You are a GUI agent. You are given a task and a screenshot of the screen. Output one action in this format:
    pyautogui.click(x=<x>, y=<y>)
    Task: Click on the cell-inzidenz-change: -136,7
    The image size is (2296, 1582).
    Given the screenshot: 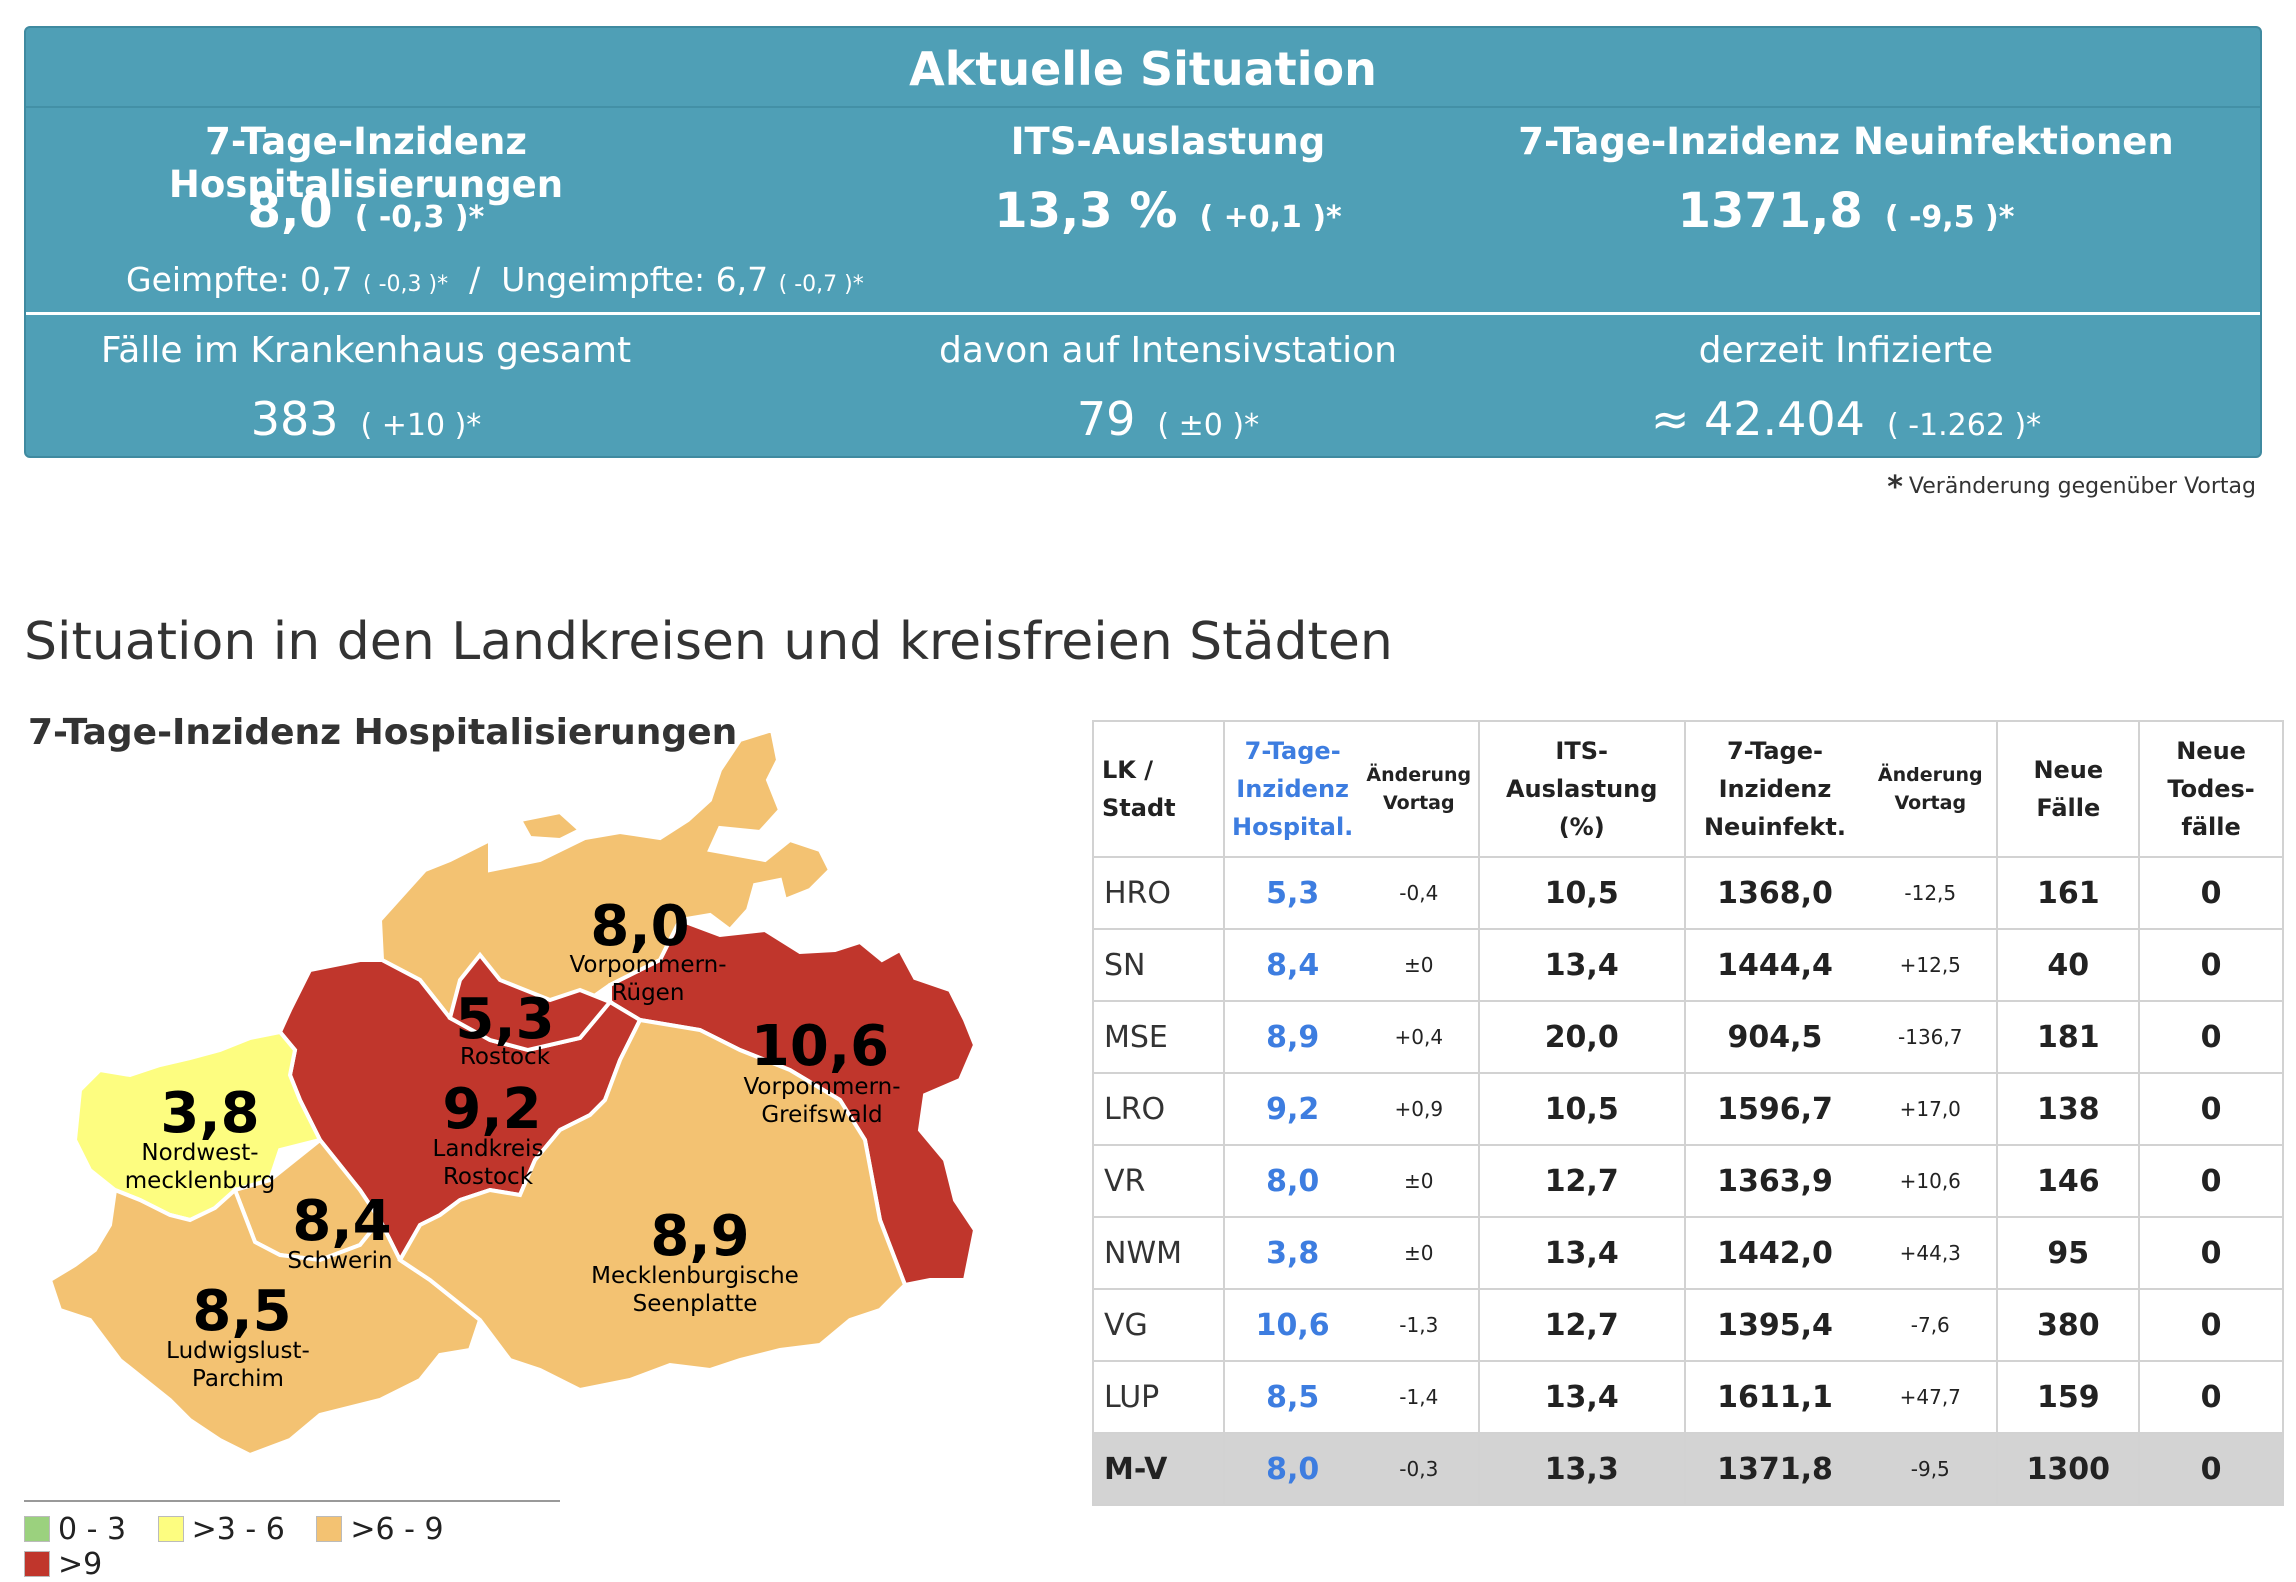 What is the action you would take?
    pyautogui.click(x=1931, y=1037)
    